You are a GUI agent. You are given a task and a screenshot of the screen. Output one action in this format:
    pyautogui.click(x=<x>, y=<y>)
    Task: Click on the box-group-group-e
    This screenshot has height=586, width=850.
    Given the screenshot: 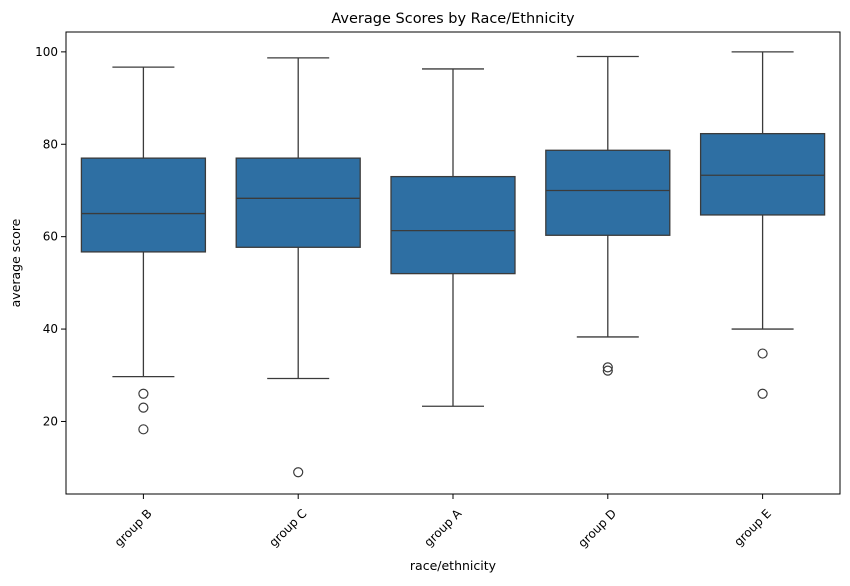 What is the action you would take?
    pyautogui.click(x=762, y=225)
    